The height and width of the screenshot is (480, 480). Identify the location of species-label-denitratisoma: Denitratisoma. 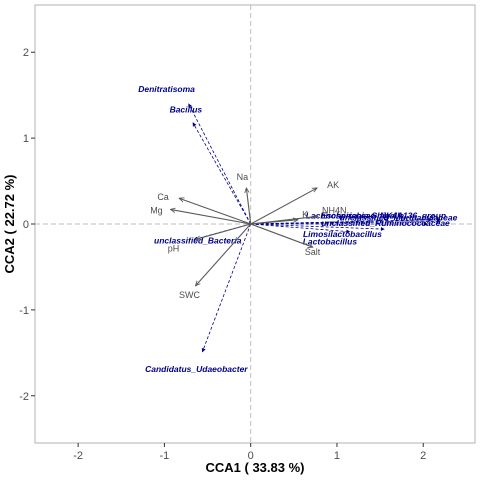
(166, 89).